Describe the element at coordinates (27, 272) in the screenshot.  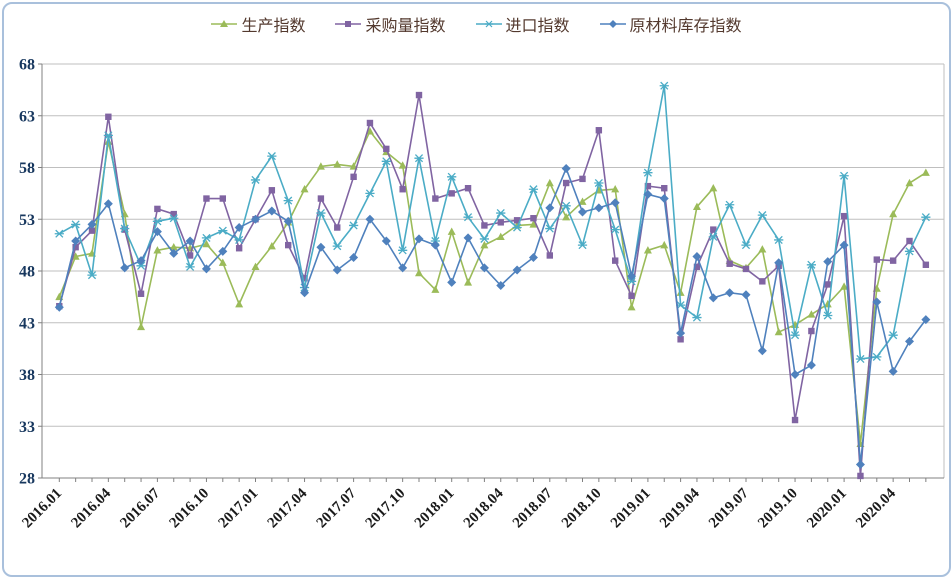
I see `y-axis-tick-label: 48` at that location.